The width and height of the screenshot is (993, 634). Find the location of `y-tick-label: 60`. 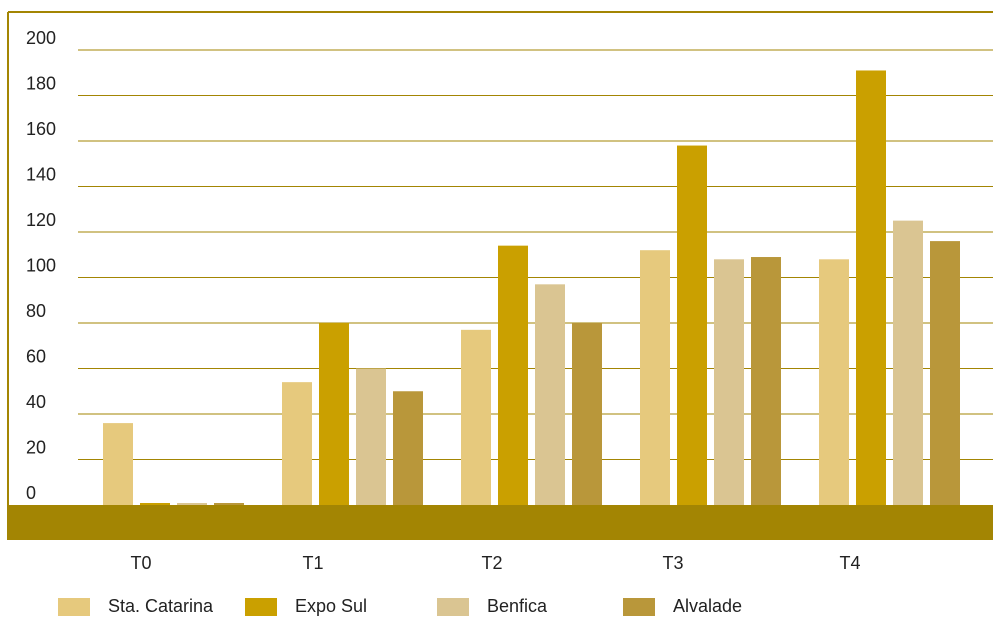

y-tick-label: 60 is located at coordinates (36, 357).